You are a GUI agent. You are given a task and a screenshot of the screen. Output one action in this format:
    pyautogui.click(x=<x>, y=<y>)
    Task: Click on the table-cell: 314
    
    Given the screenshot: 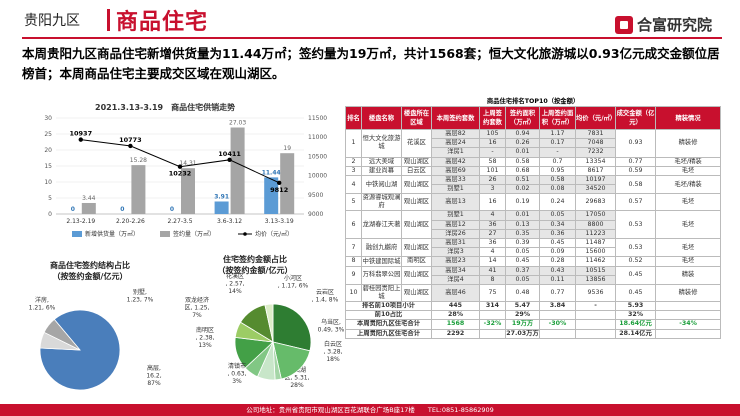 What is the action you would take?
    pyautogui.click(x=492, y=306)
    